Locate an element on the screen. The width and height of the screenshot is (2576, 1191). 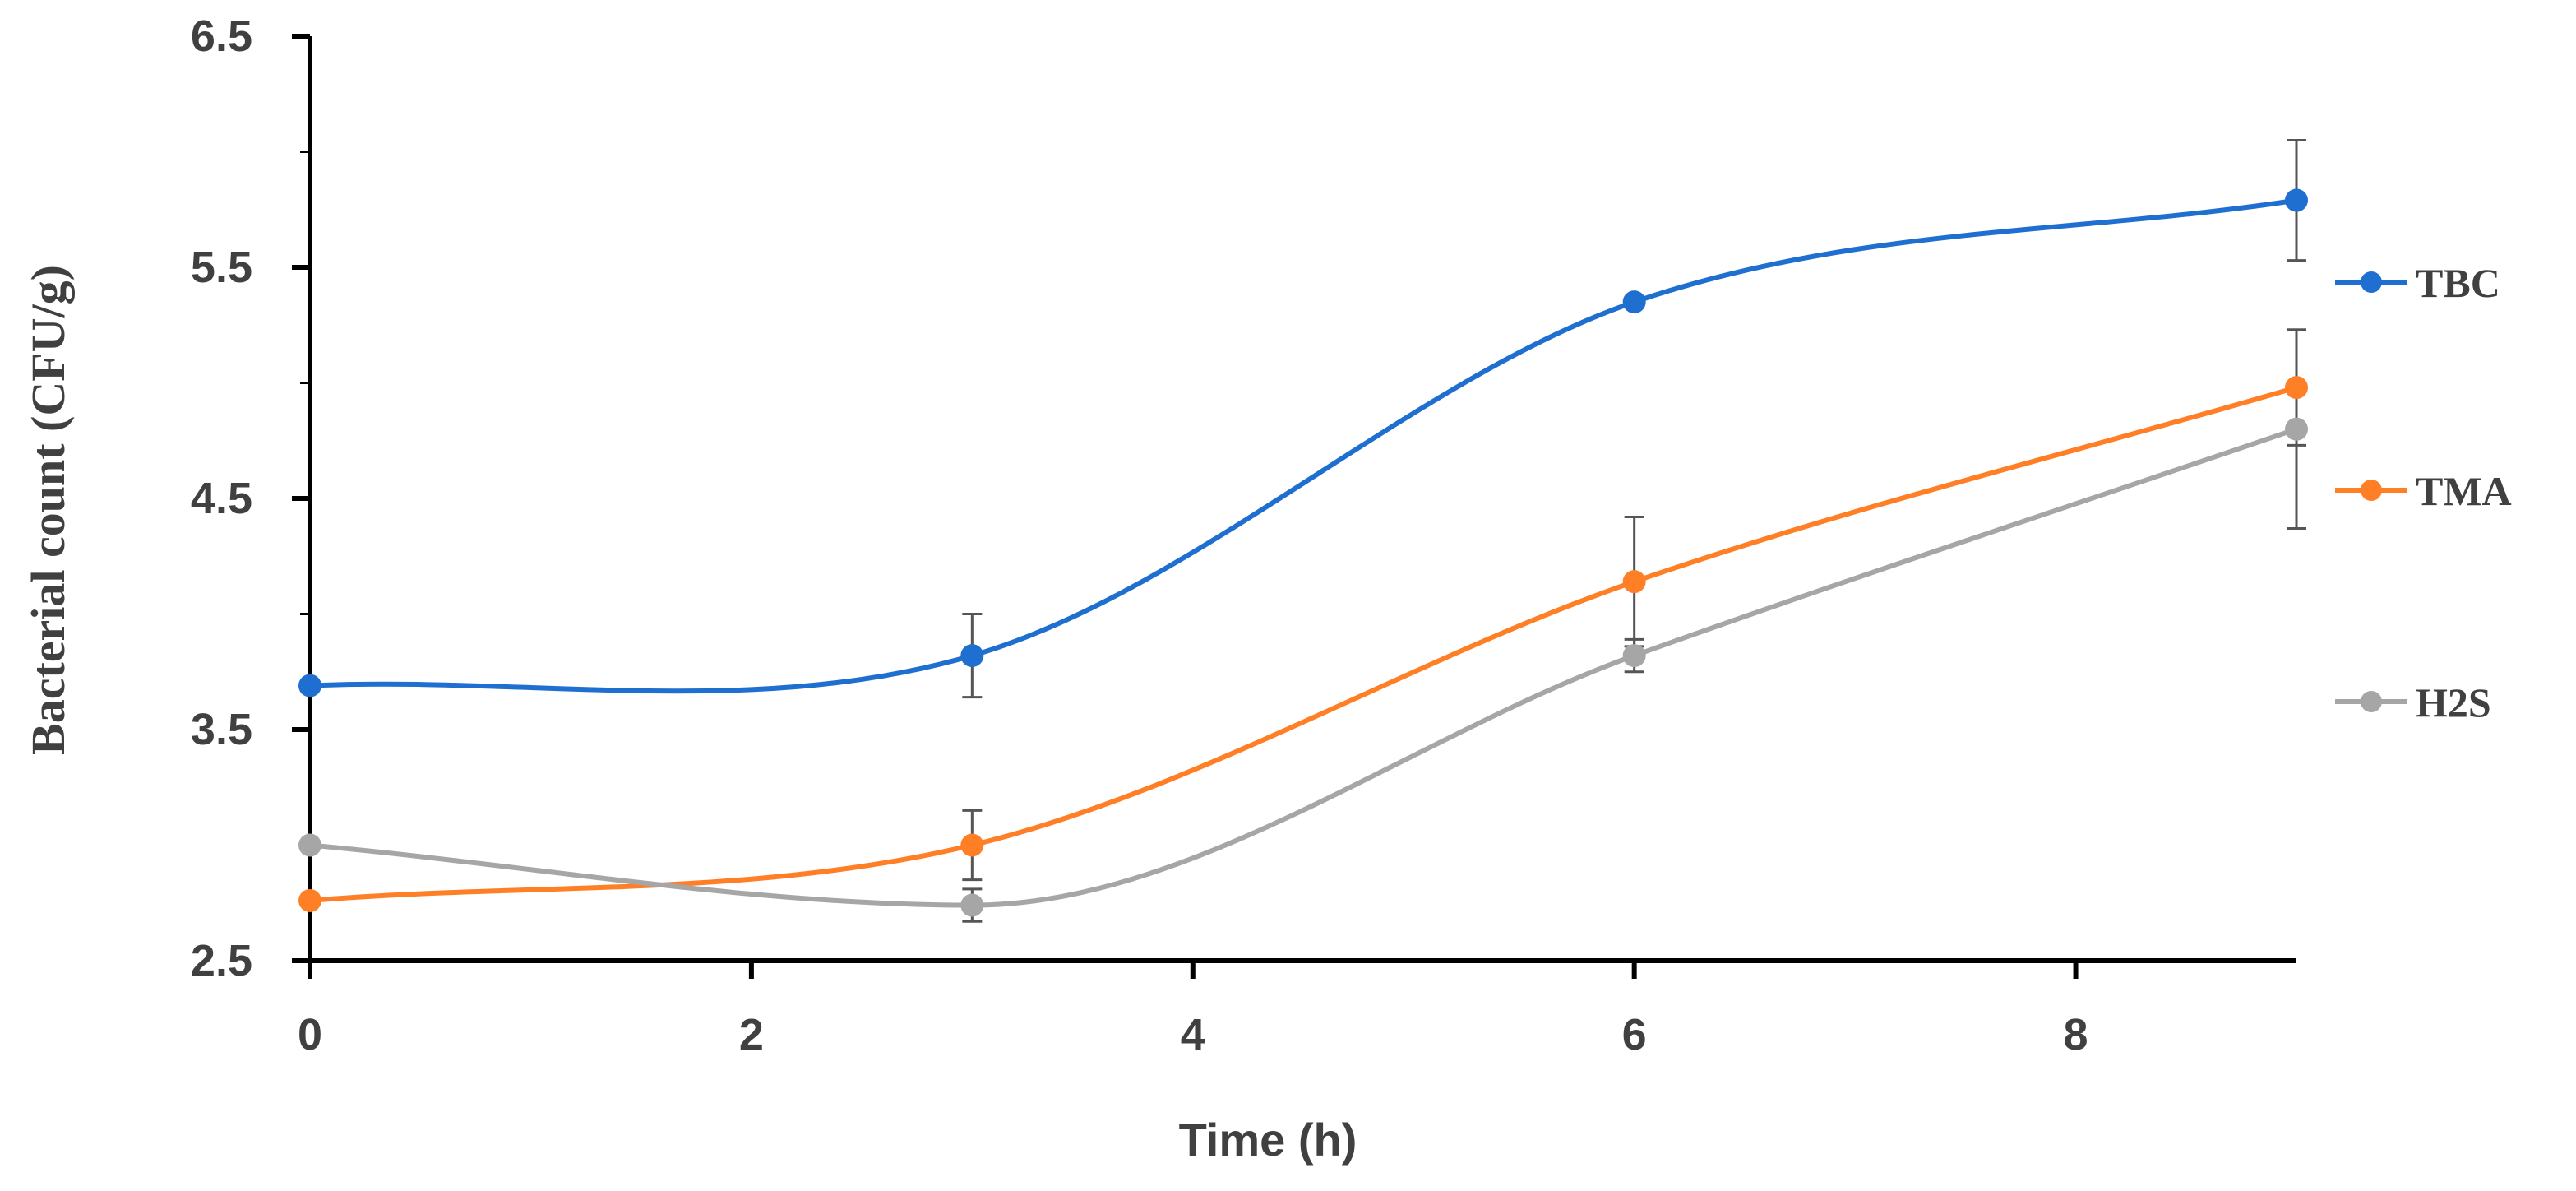
legend-swatch-marker-tma is located at coordinates (2371, 490).